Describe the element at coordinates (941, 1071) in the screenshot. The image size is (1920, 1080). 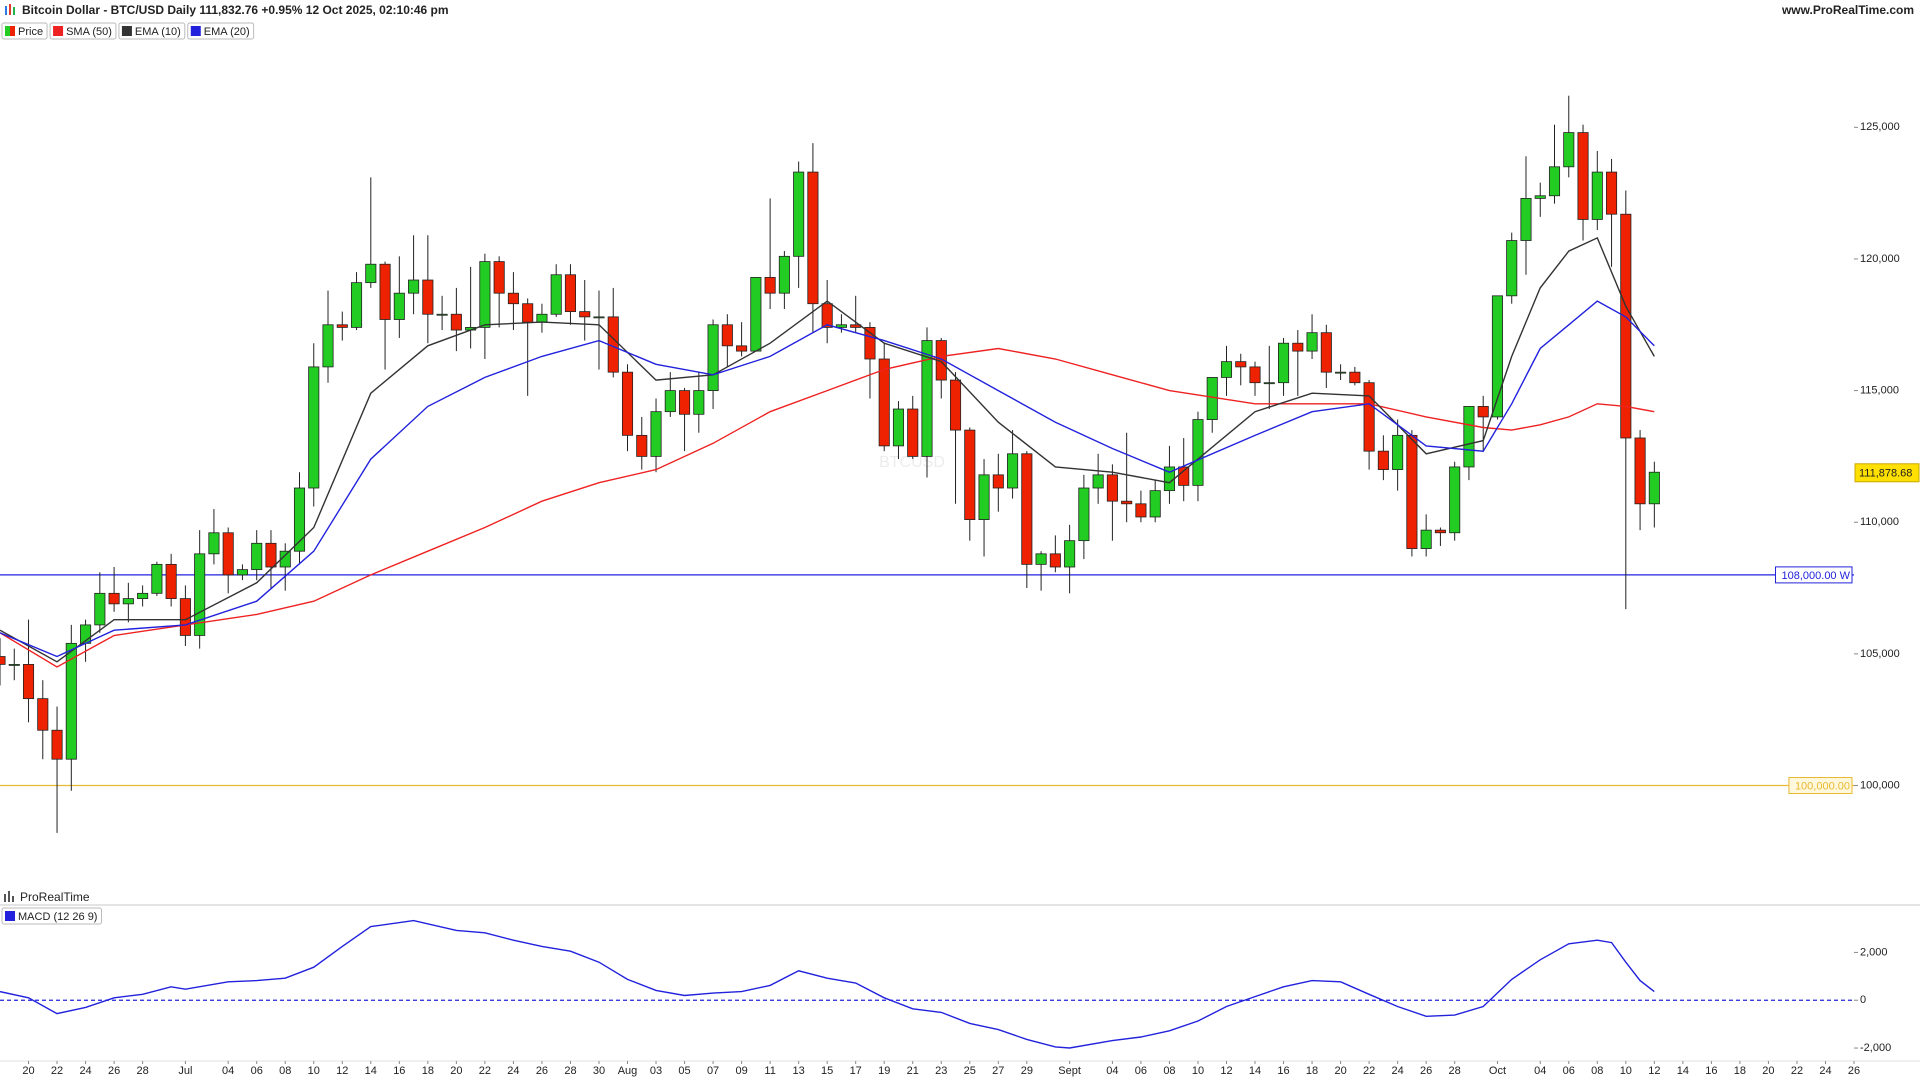
I see `x-tick-label: 23` at that location.